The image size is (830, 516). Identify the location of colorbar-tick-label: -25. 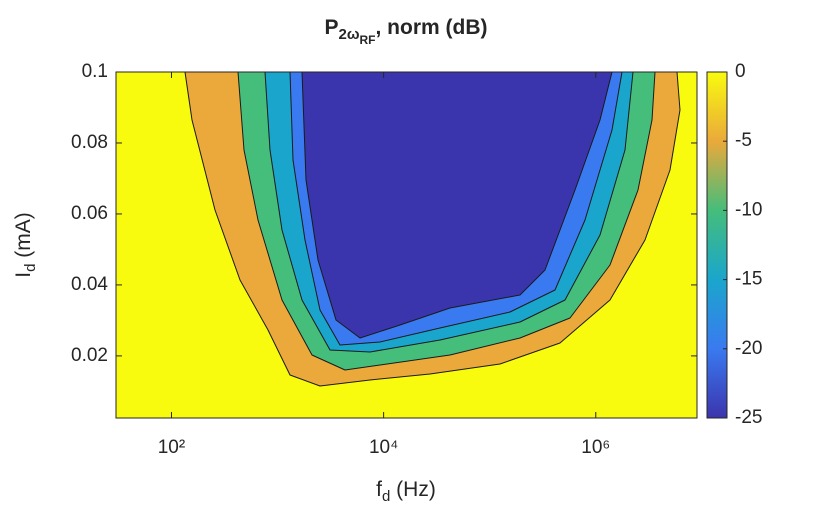
(748, 417).